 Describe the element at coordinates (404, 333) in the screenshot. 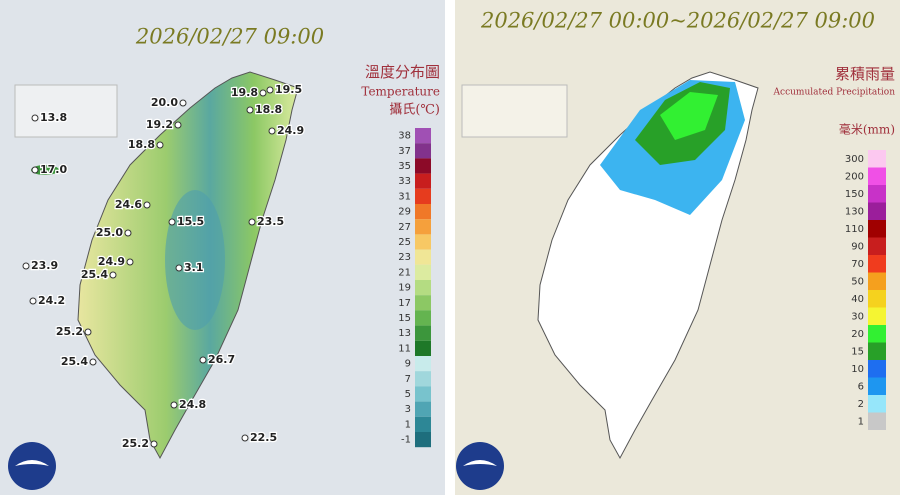

I see `legend-label: 13` at that location.